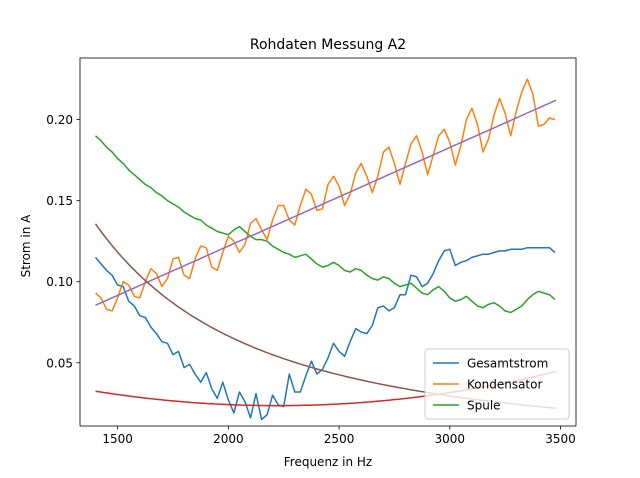  I want to click on legend-label: Spule, so click(484, 406).